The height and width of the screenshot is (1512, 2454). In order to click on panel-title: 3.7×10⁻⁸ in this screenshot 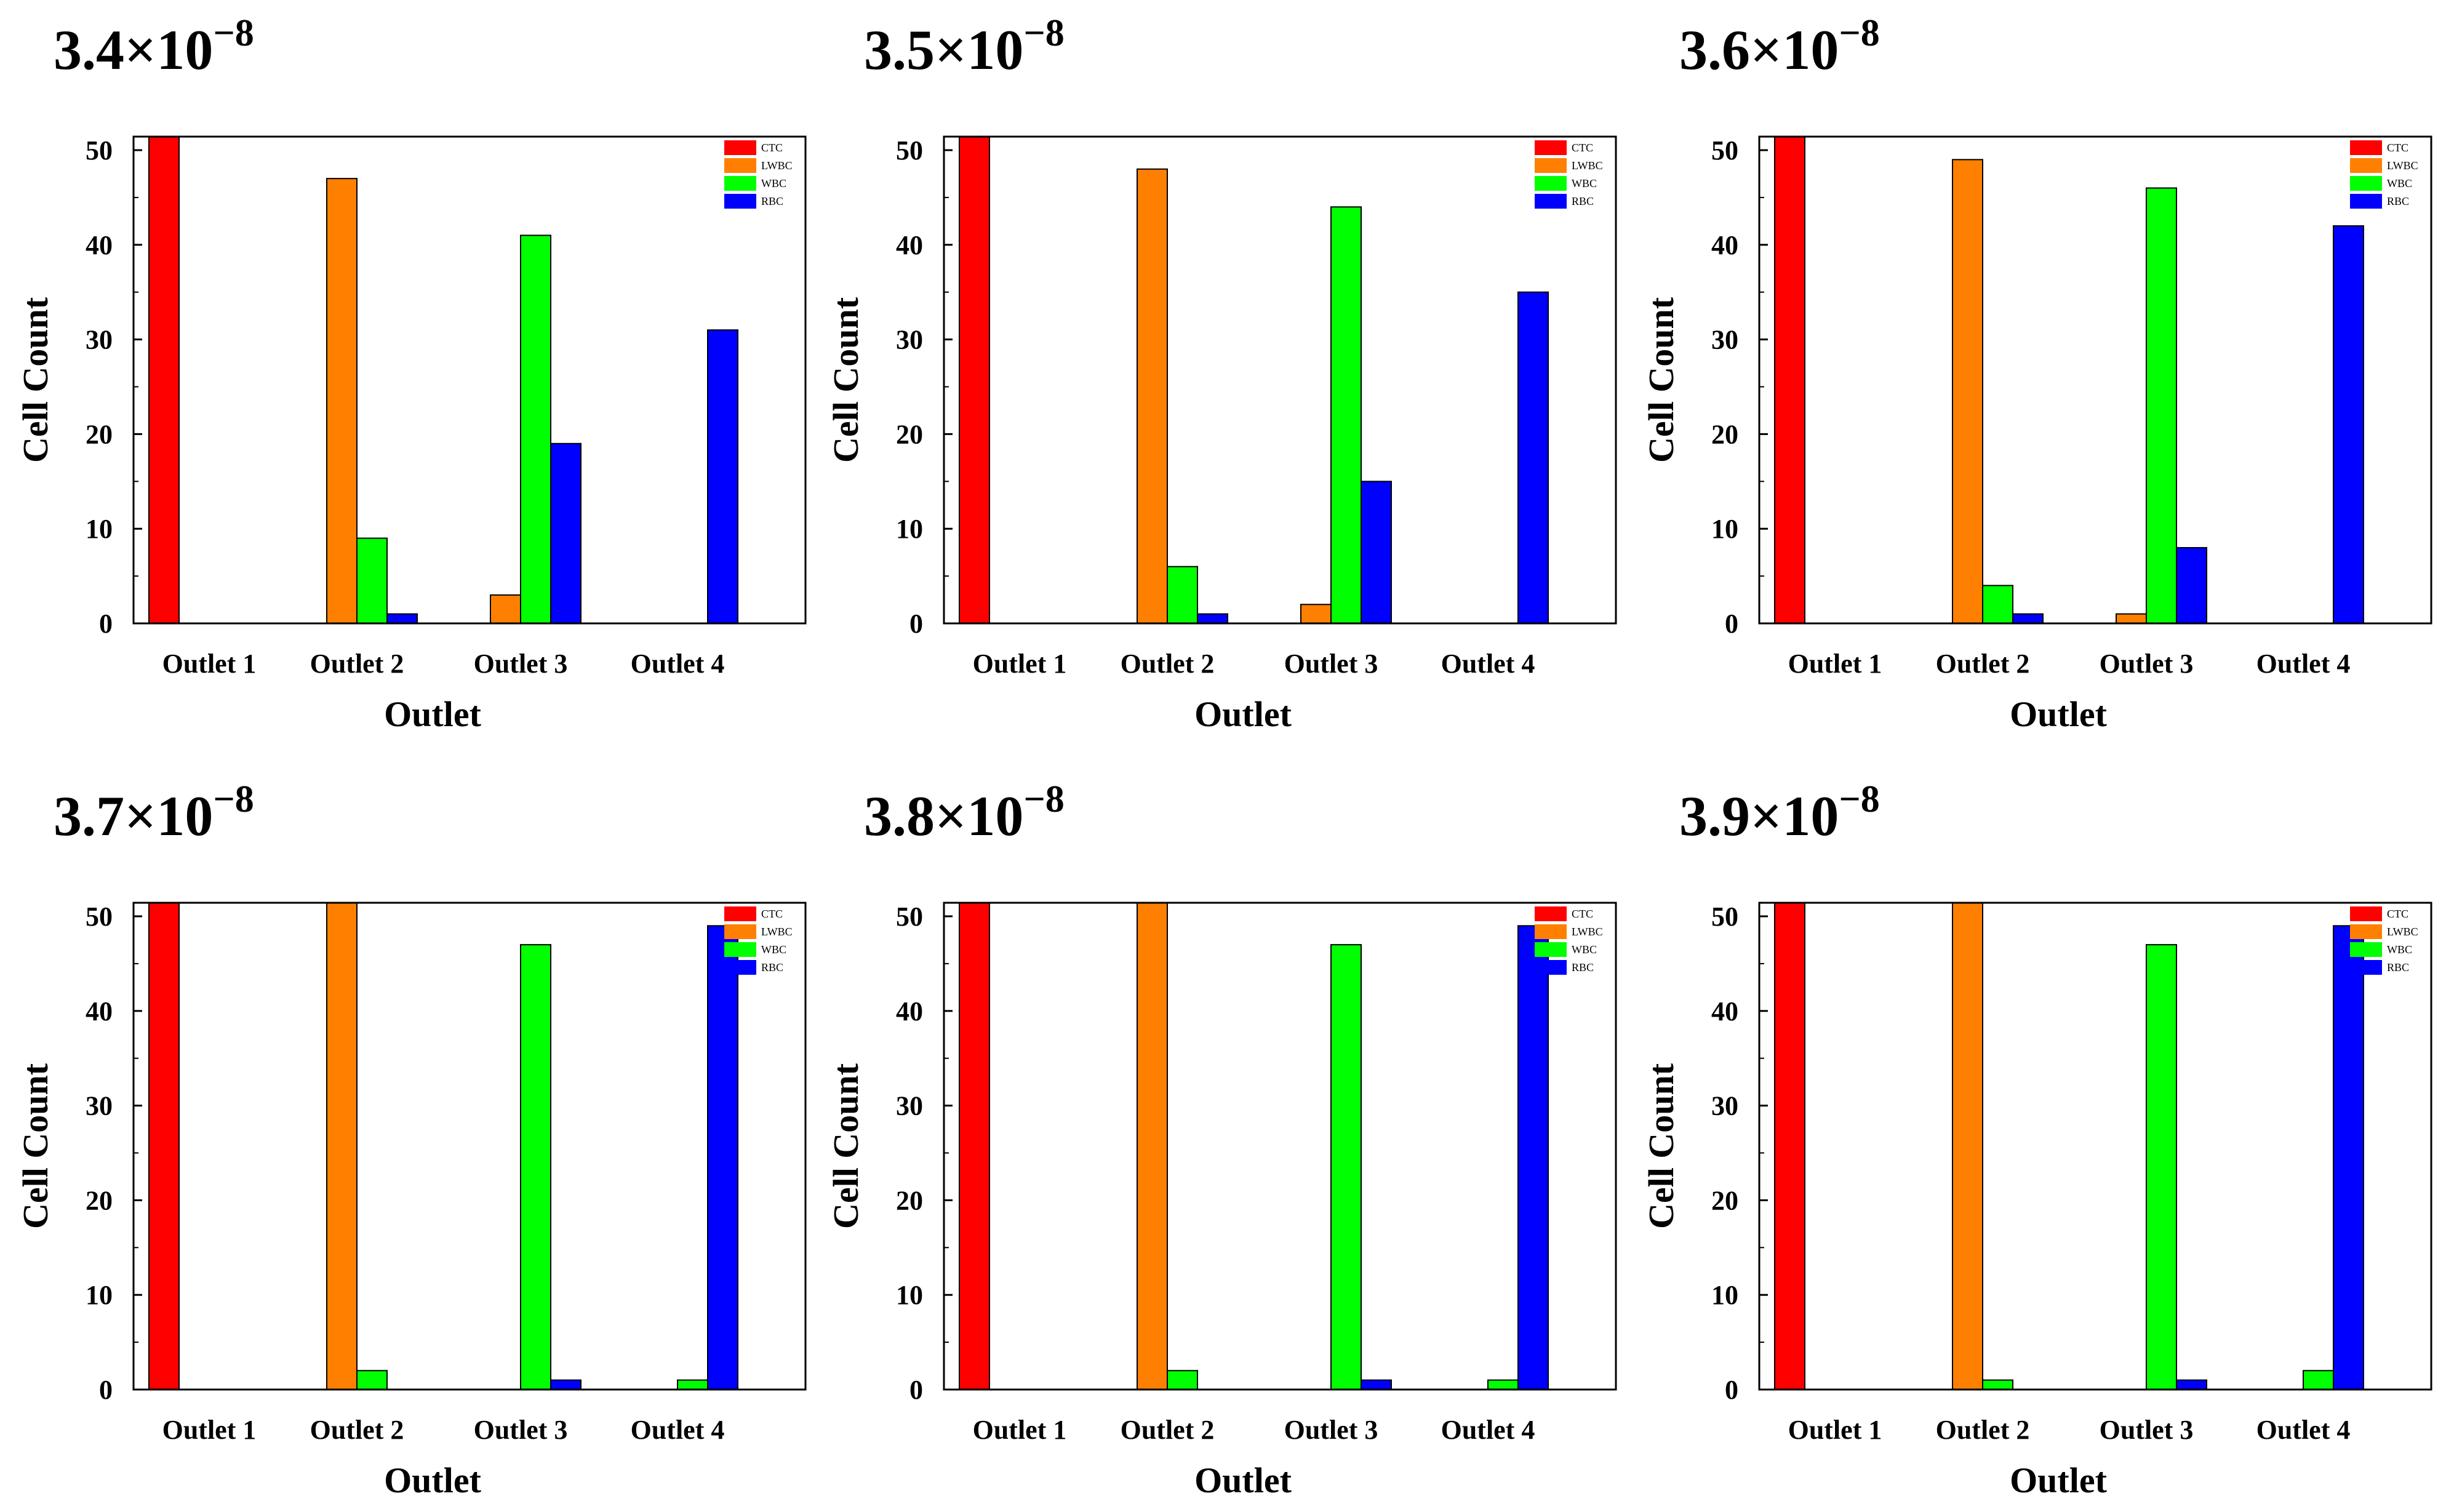, I will do `click(154, 812)`.